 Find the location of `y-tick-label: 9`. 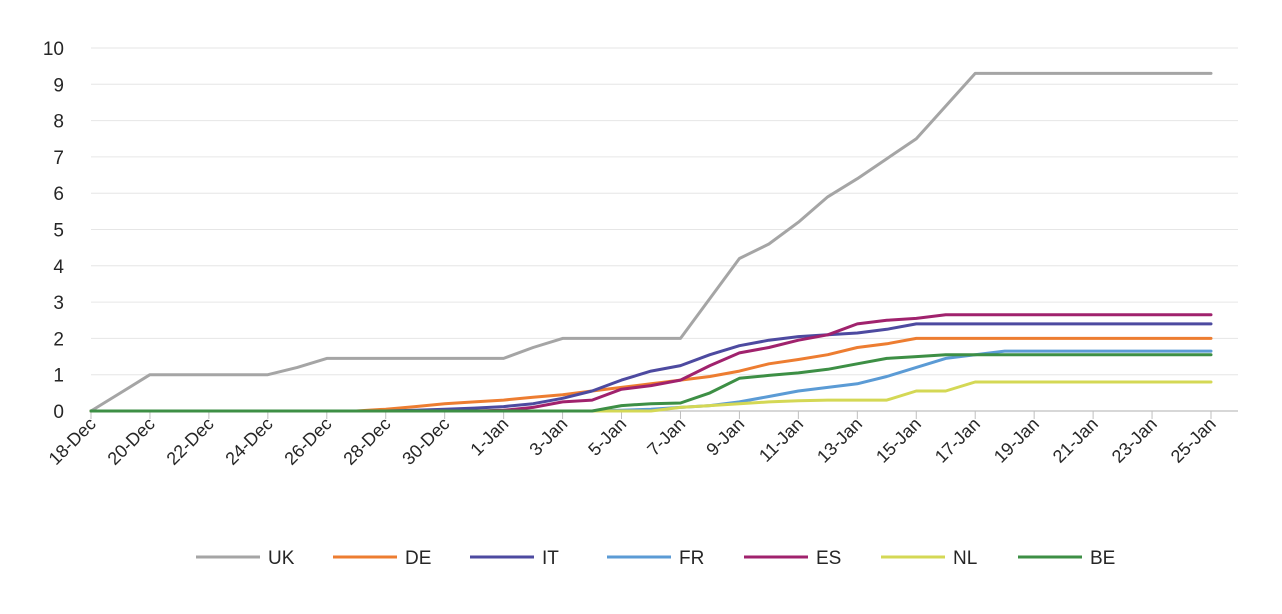

y-tick-label: 9 is located at coordinates (58, 85).